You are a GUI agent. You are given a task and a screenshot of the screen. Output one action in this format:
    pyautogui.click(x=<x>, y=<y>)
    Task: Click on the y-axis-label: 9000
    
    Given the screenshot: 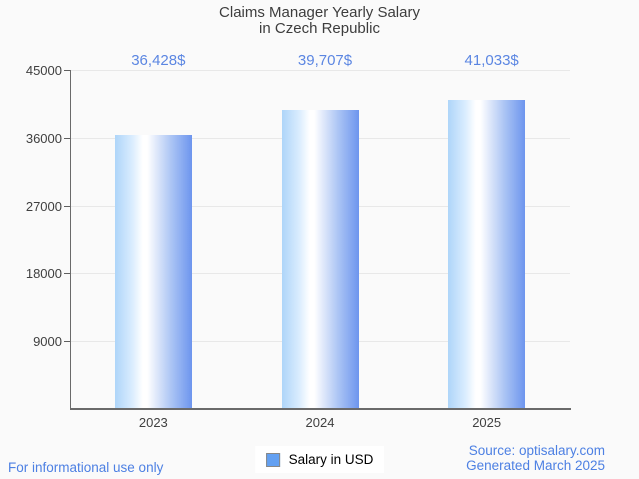 What is the action you would take?
    pyautogui.click(x=47, y=341)
    